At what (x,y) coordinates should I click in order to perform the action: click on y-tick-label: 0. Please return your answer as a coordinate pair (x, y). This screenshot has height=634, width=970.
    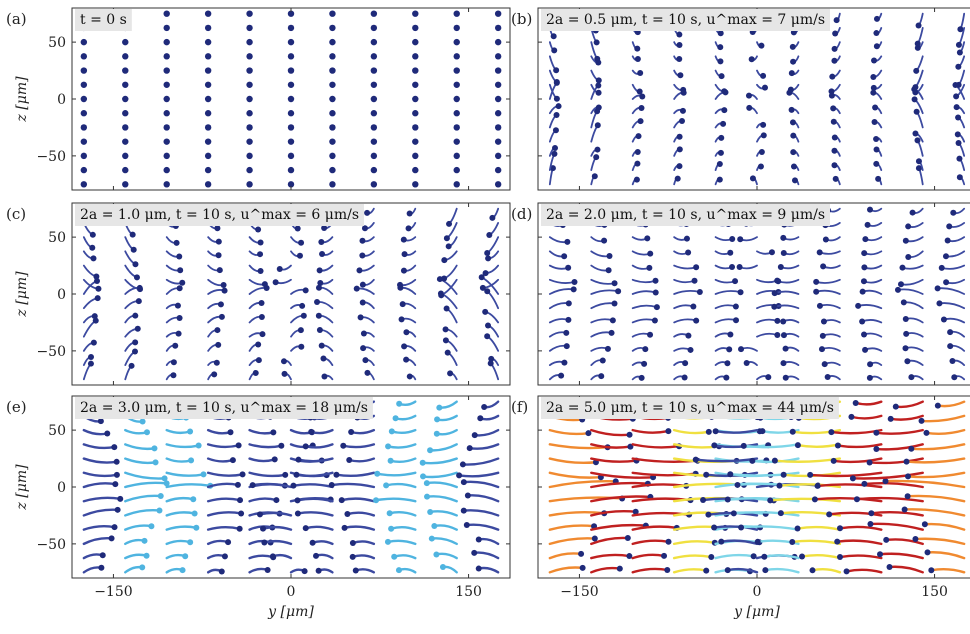
    Looking at the image, I should click on (61, 100).